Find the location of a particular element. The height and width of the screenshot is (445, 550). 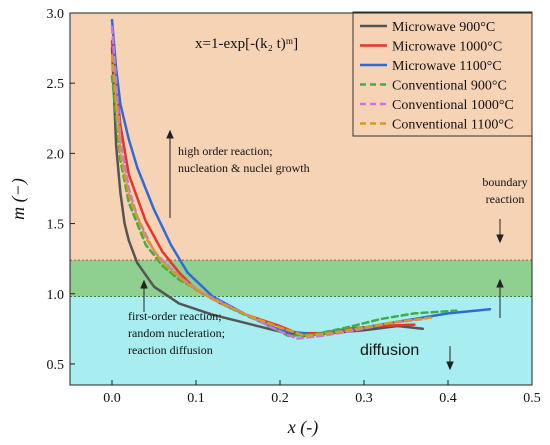

legend-label-2: Microwave 1000°C is located at coordinates (447, 47).